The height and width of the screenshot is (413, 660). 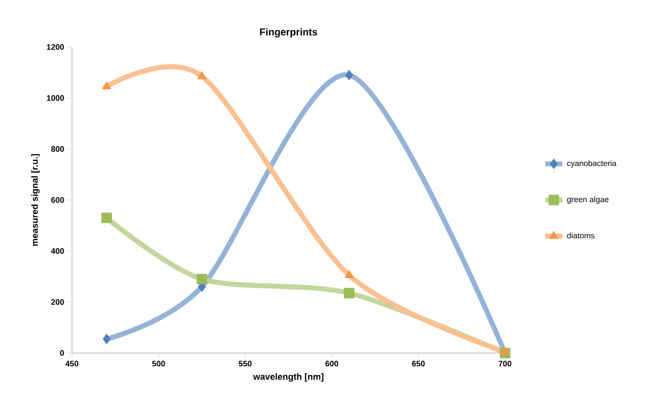 What do you see at coordinates (288, 377) in the screenshot?
I see `x-axis-title: wavelength [nm]` at bounding box center [288, 377].